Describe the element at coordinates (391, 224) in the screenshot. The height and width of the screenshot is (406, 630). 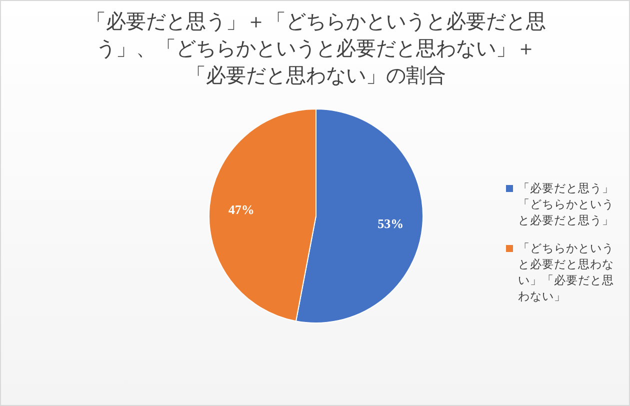
I see `data-label: 53%` at that location.